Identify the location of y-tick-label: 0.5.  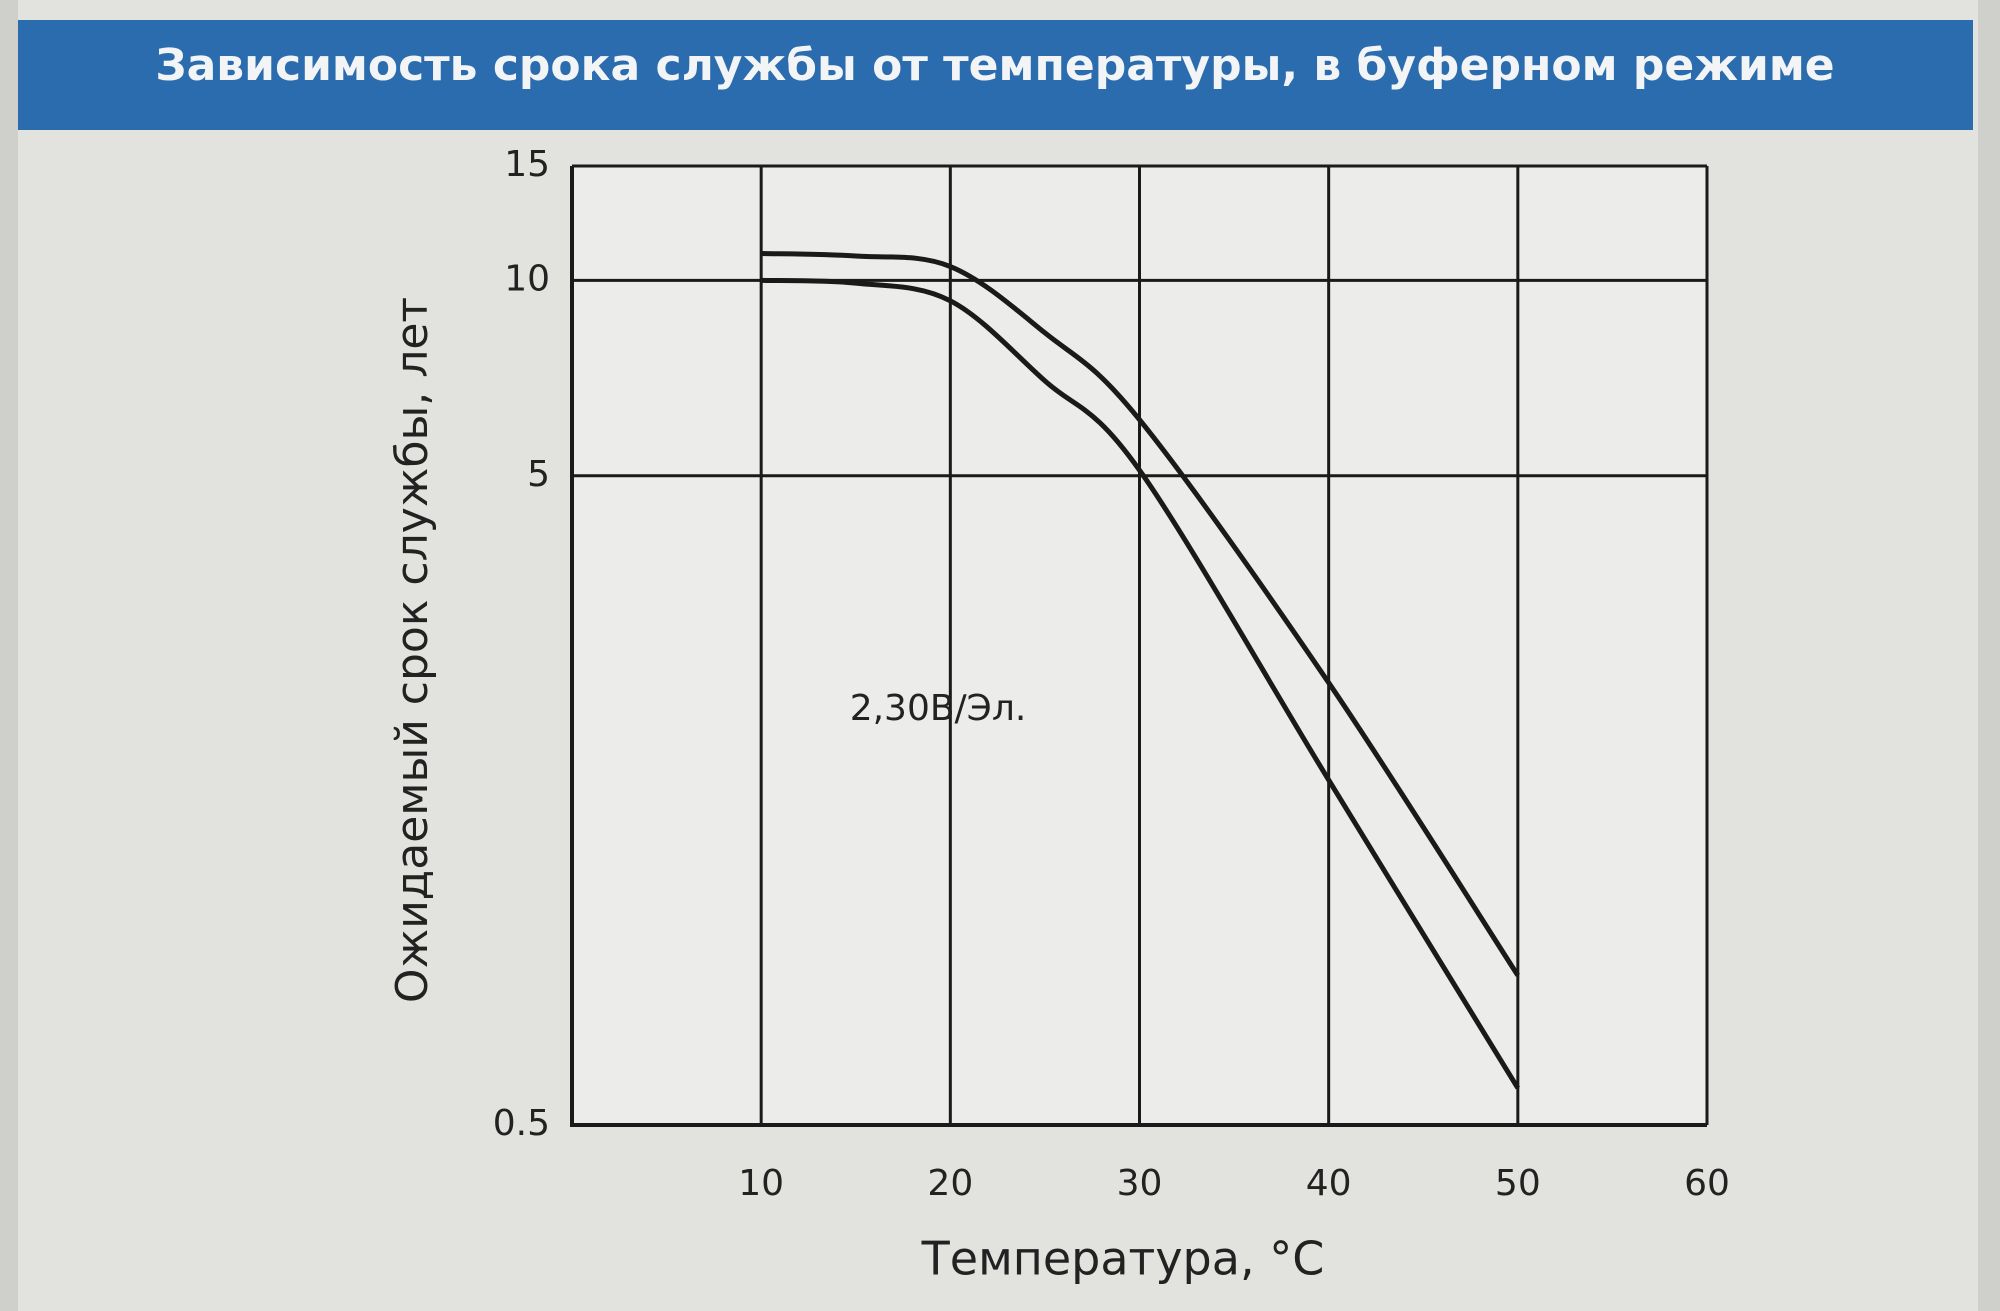
(521, 1123).